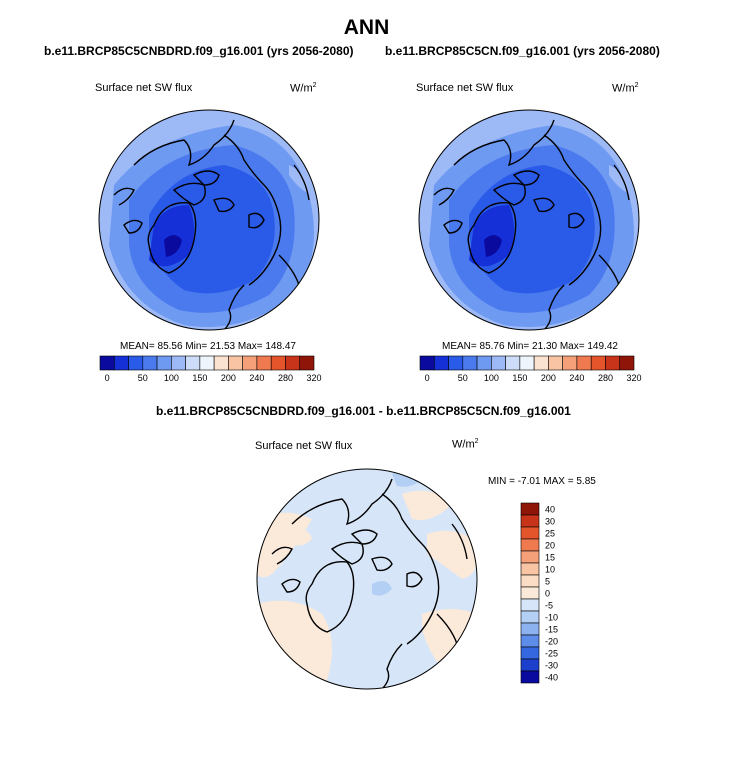 The height and width of the screenshot is (772, 733). Describe the element at coordinates (366, 27) in the screenshot. I see `figure-title: ANN` at that location.